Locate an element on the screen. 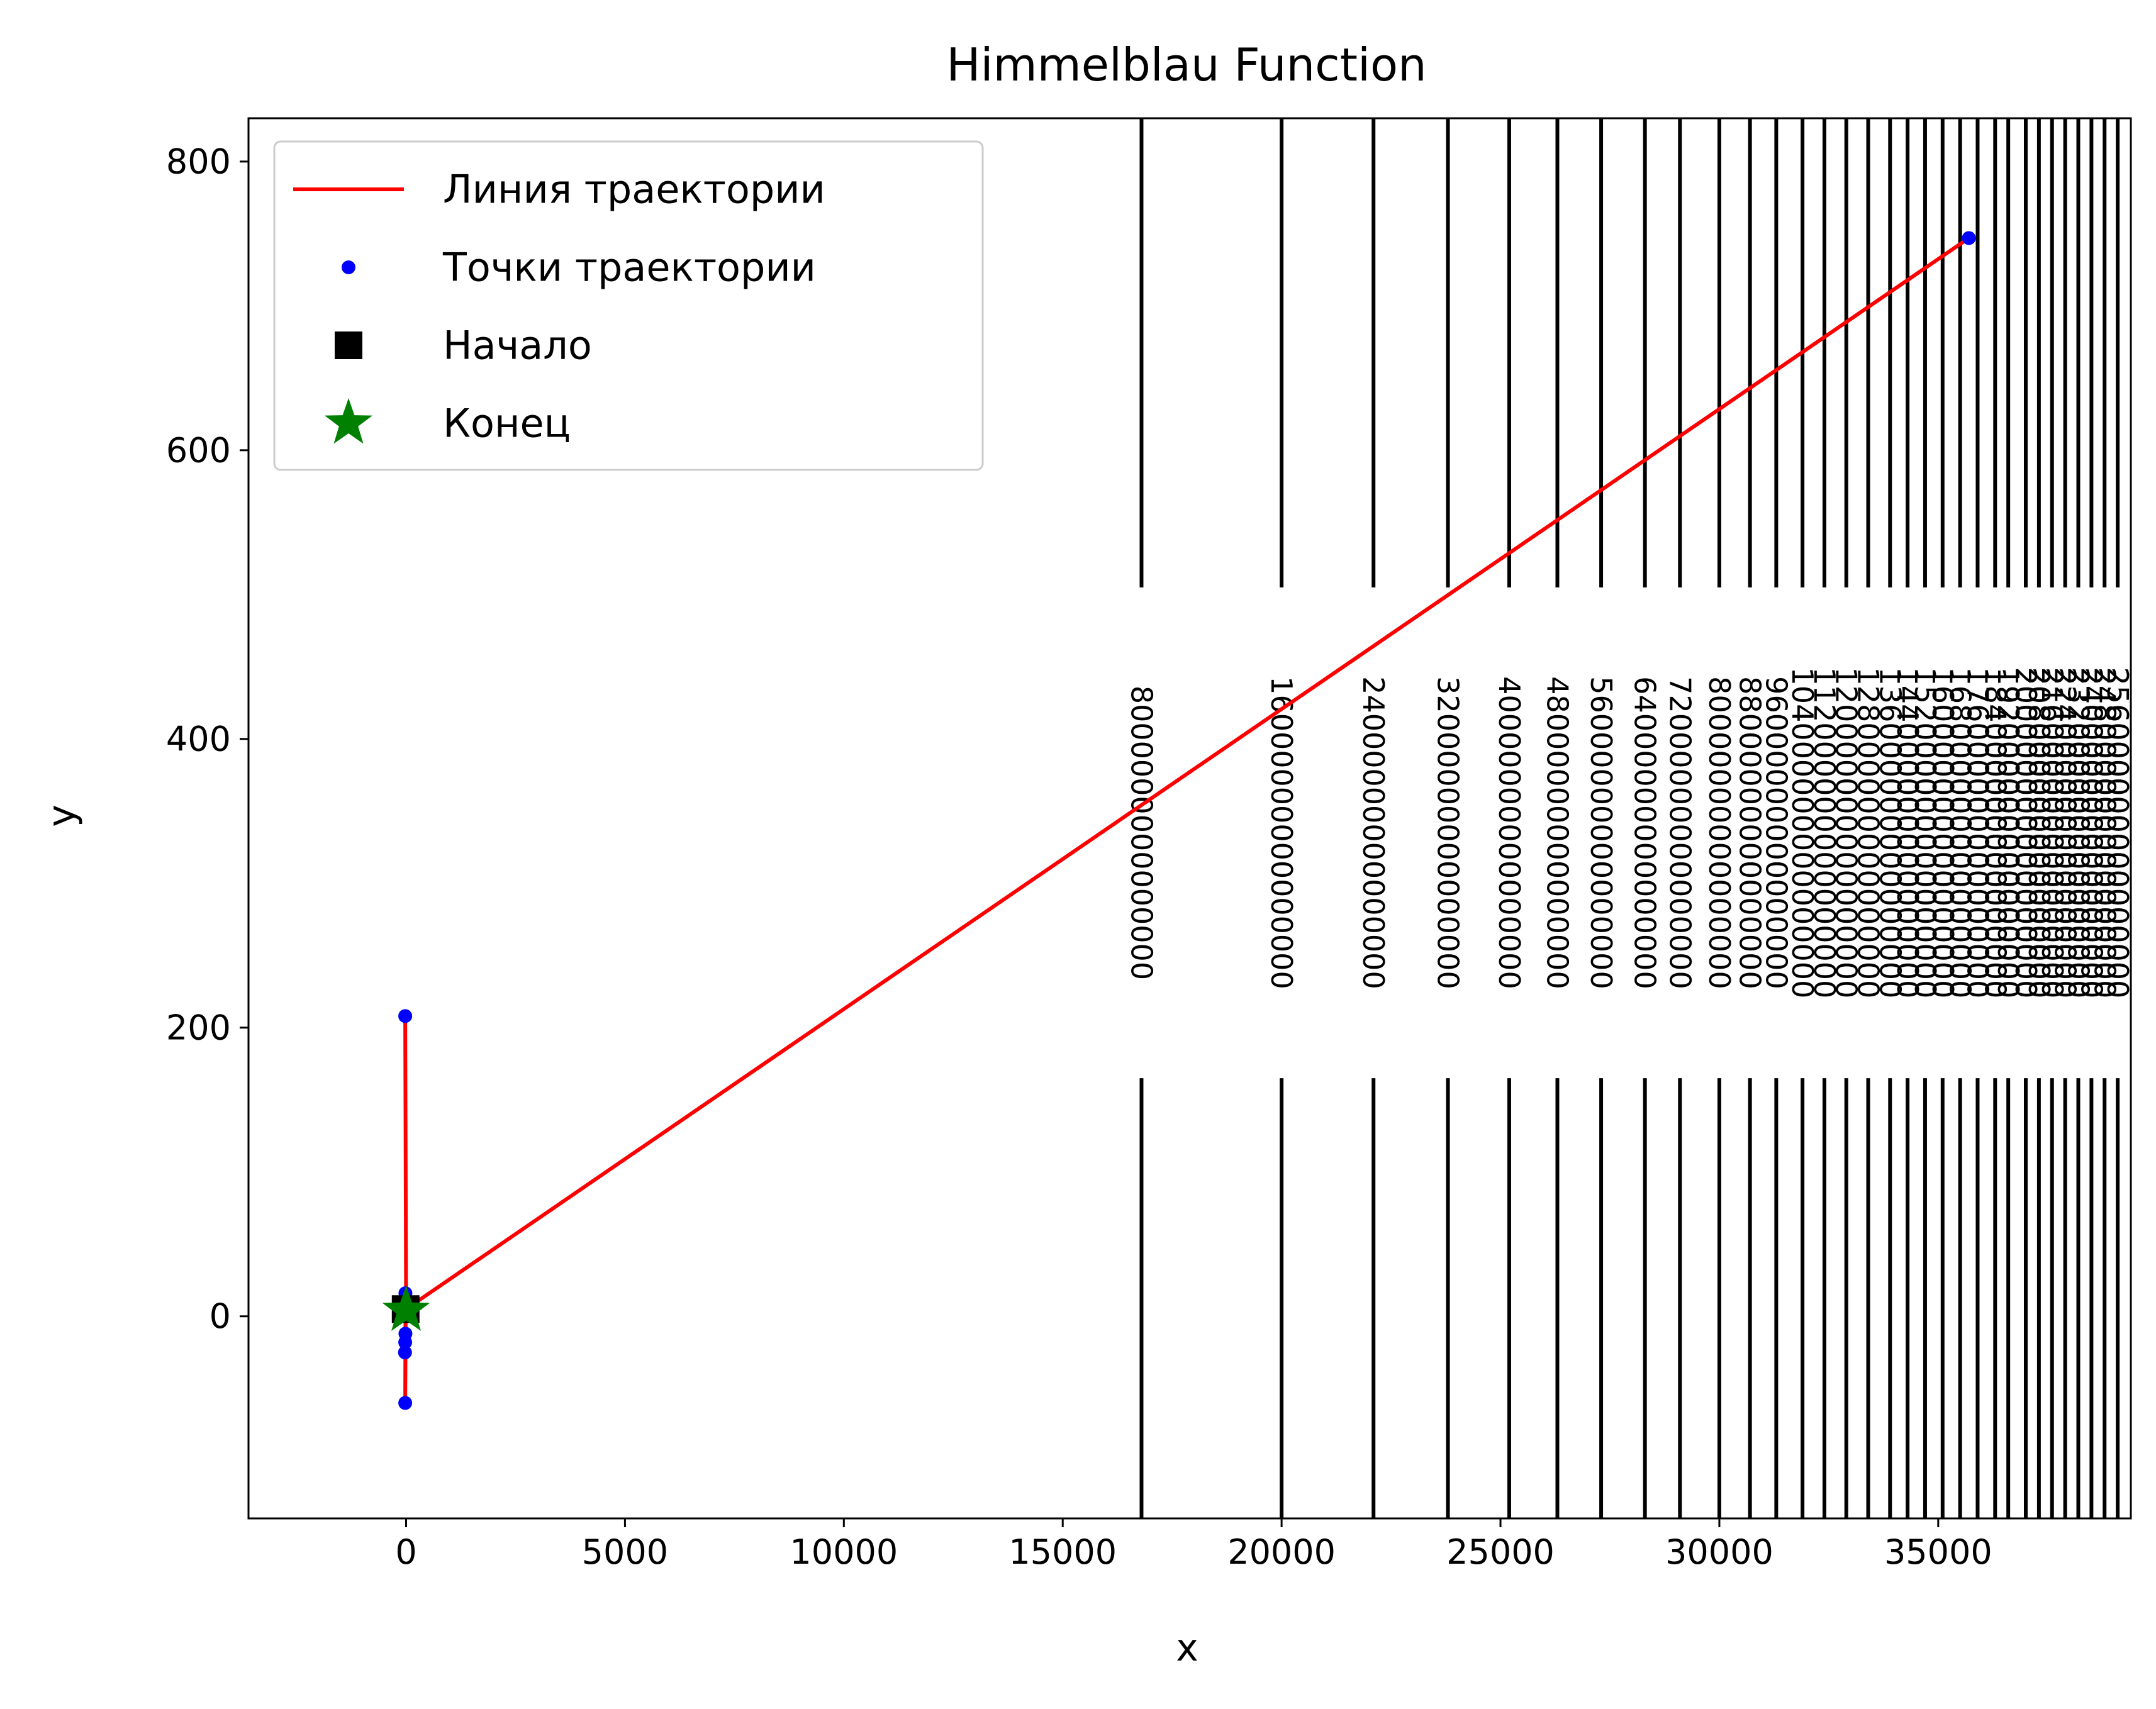 This screenshot has width=2156, height=1709. x-axis-ticks: 0 5000 10000 15000 20000 25000 30000 35000 is located at coordinates (1194, 1545).